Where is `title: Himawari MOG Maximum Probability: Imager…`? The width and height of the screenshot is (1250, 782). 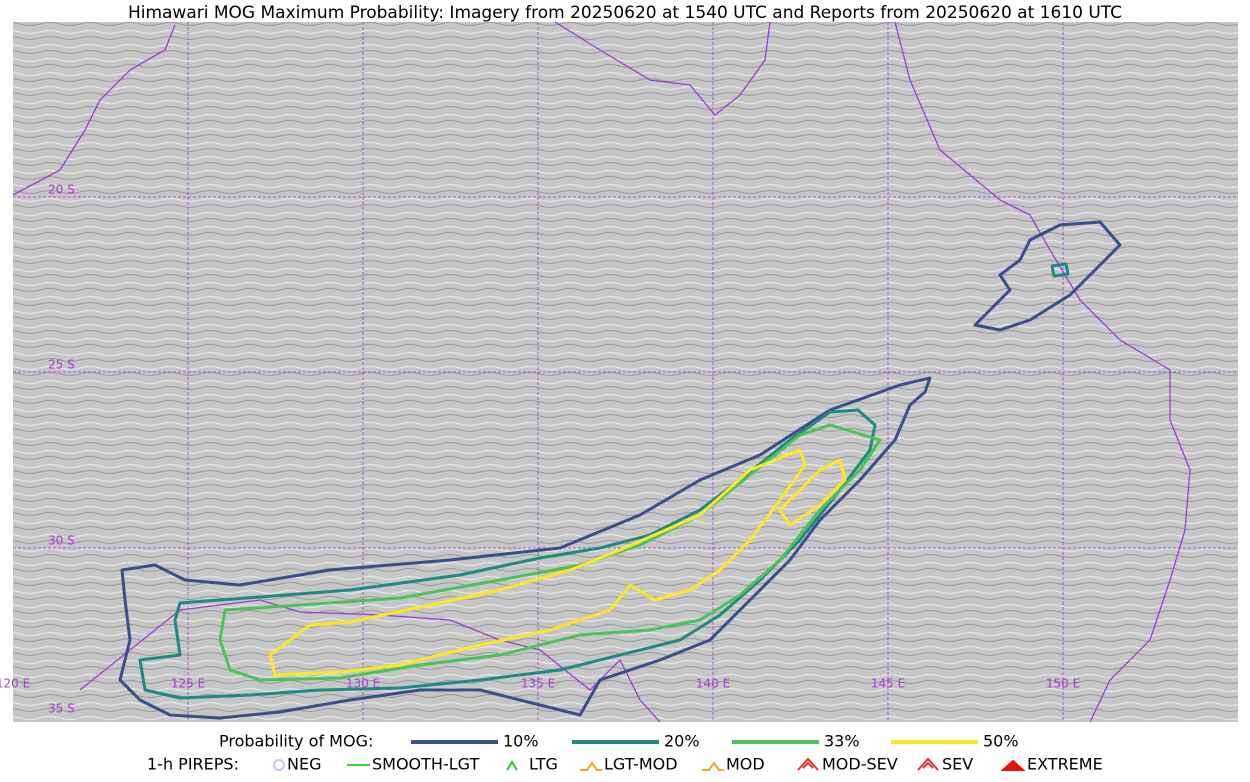
title: Himawari MOG Maximum Probability: Imager… is located at coordinates (625, 13).